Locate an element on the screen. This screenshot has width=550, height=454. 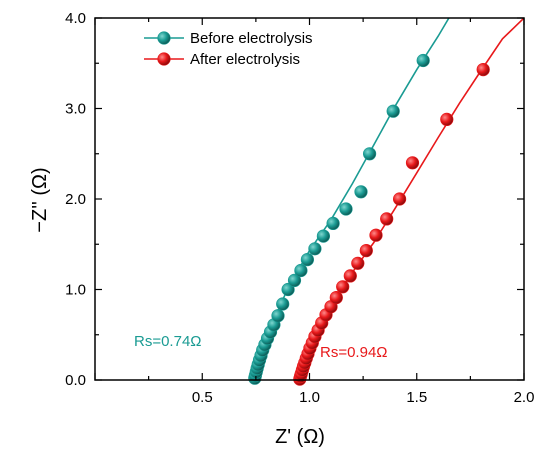
y-tick-label: 1.0 is located at coordinates (75, 290).